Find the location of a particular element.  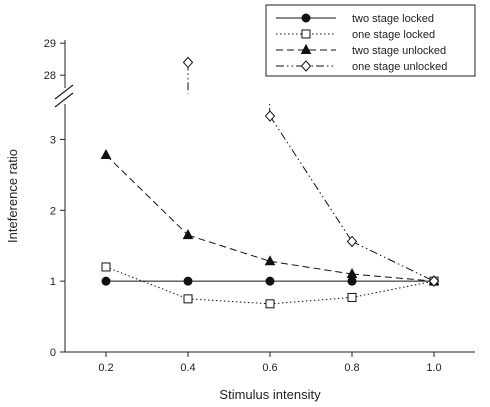

y-tick-label: 1 is located at coordinates (53, 282).